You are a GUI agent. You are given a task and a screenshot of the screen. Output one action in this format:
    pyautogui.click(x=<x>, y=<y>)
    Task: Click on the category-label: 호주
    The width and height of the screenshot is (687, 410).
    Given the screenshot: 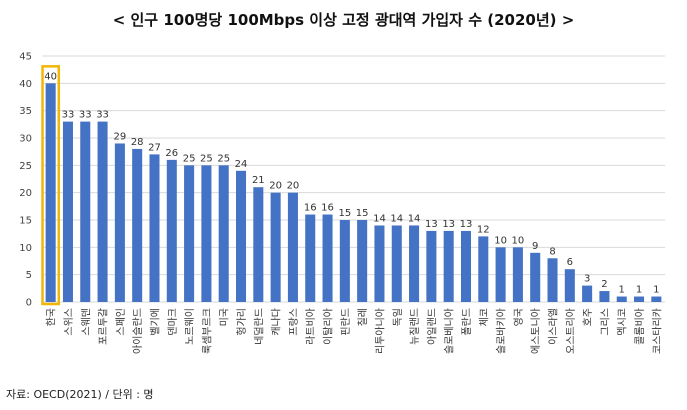 What is the action you would take?
    pyautogui.click(x=588, y=317)
    